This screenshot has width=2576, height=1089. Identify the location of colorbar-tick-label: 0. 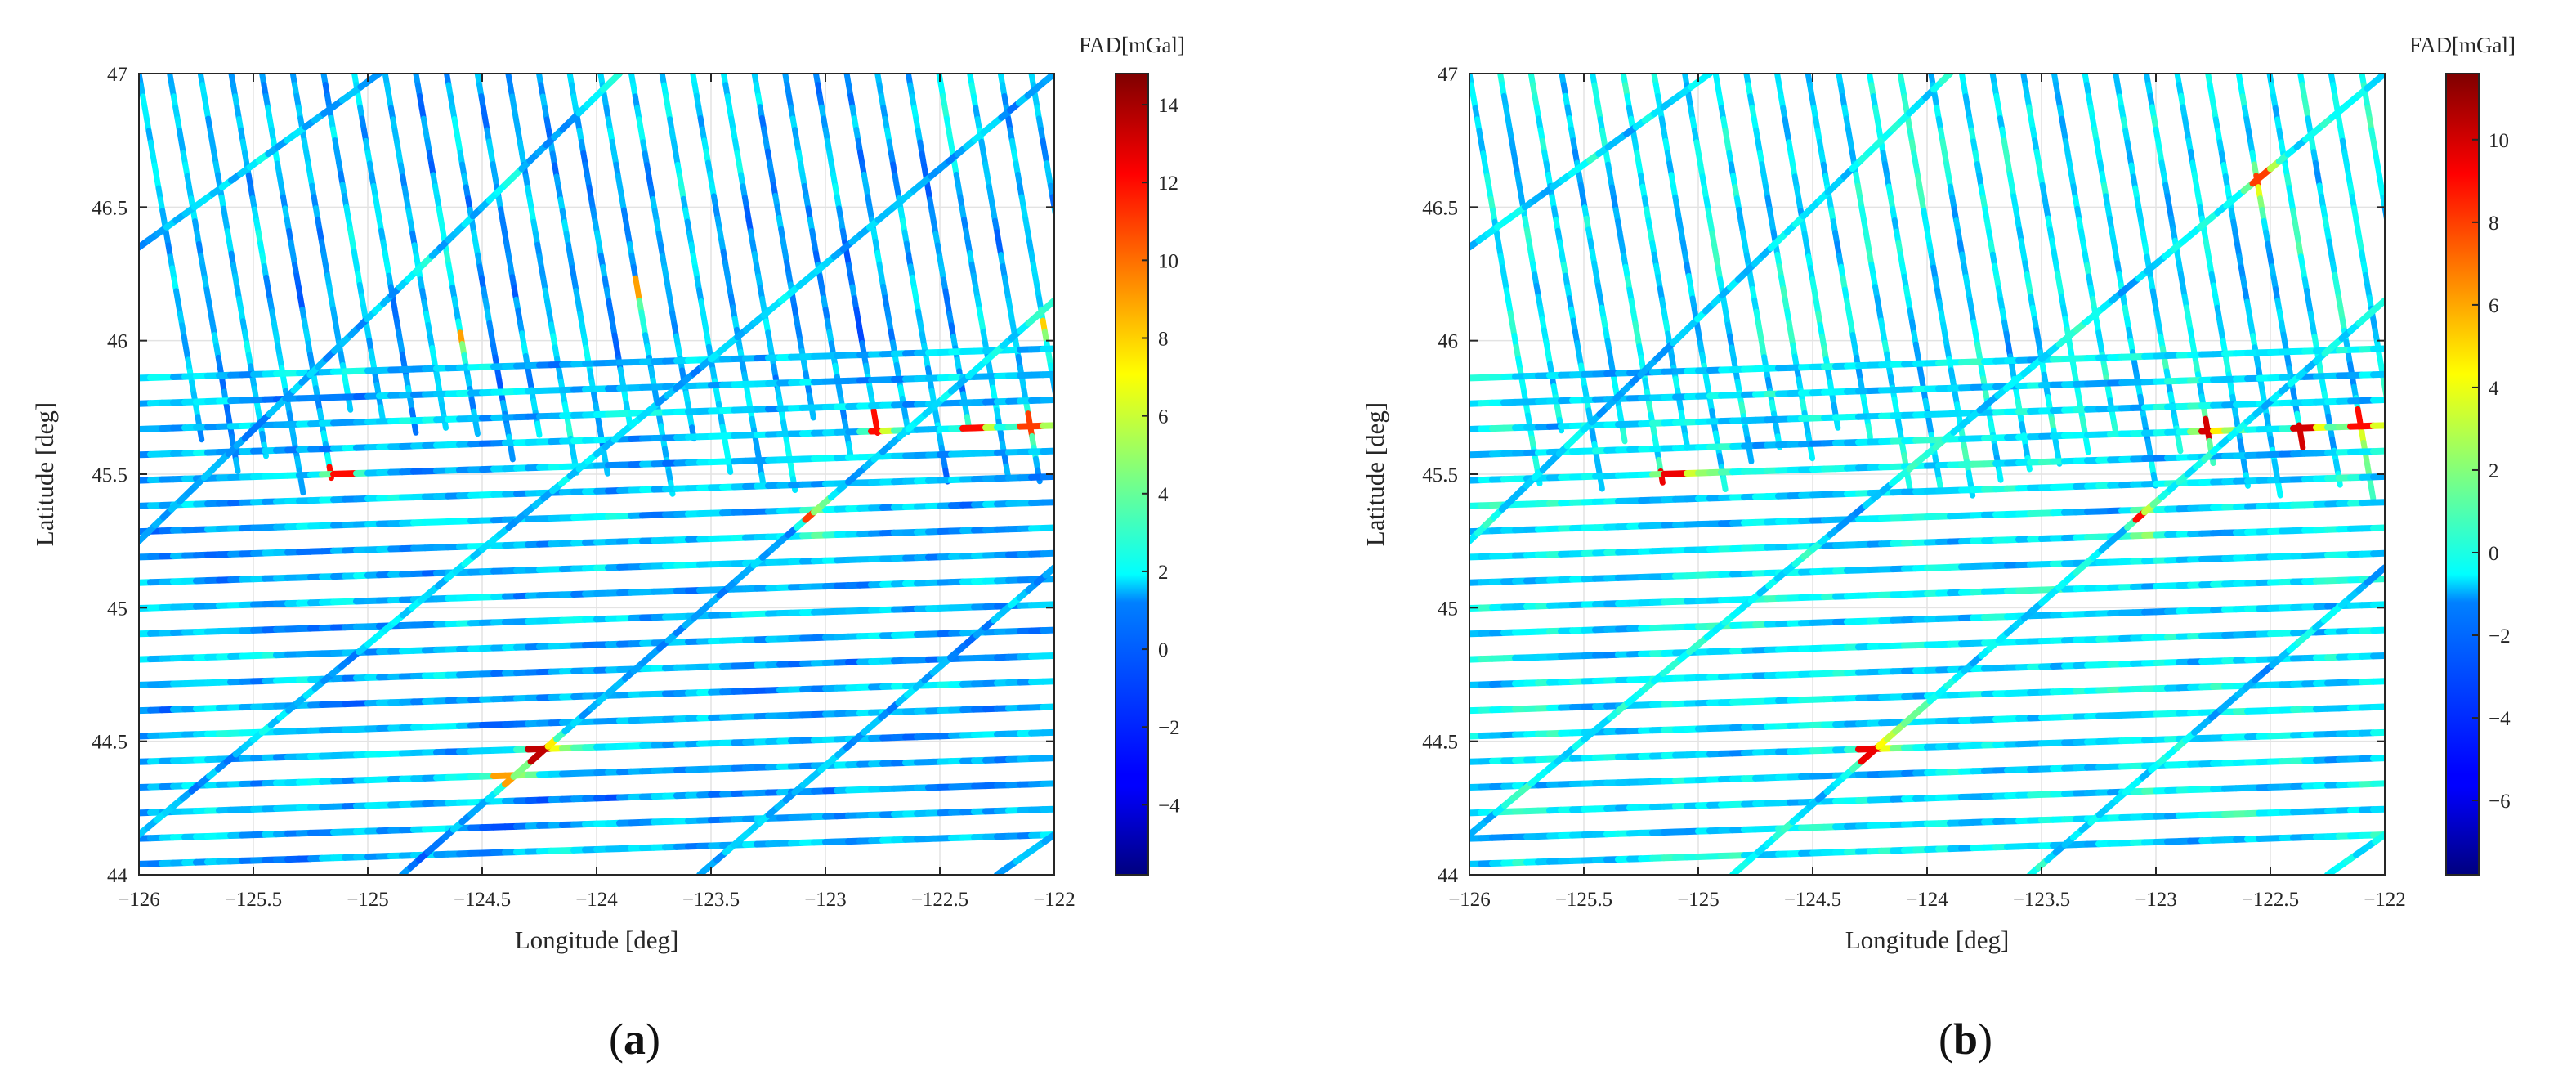
(1163, 650).